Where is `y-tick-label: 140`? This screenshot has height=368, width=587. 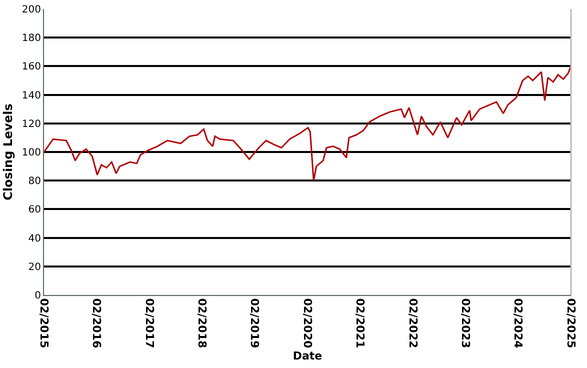
y-tick-label: 140 is located at coordinates (31, 96).